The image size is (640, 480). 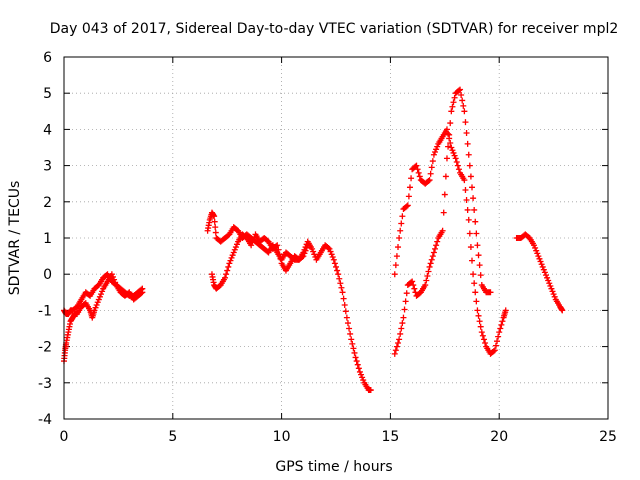 I want to click on x-tick-label: 0, so click(x=64, y=437).